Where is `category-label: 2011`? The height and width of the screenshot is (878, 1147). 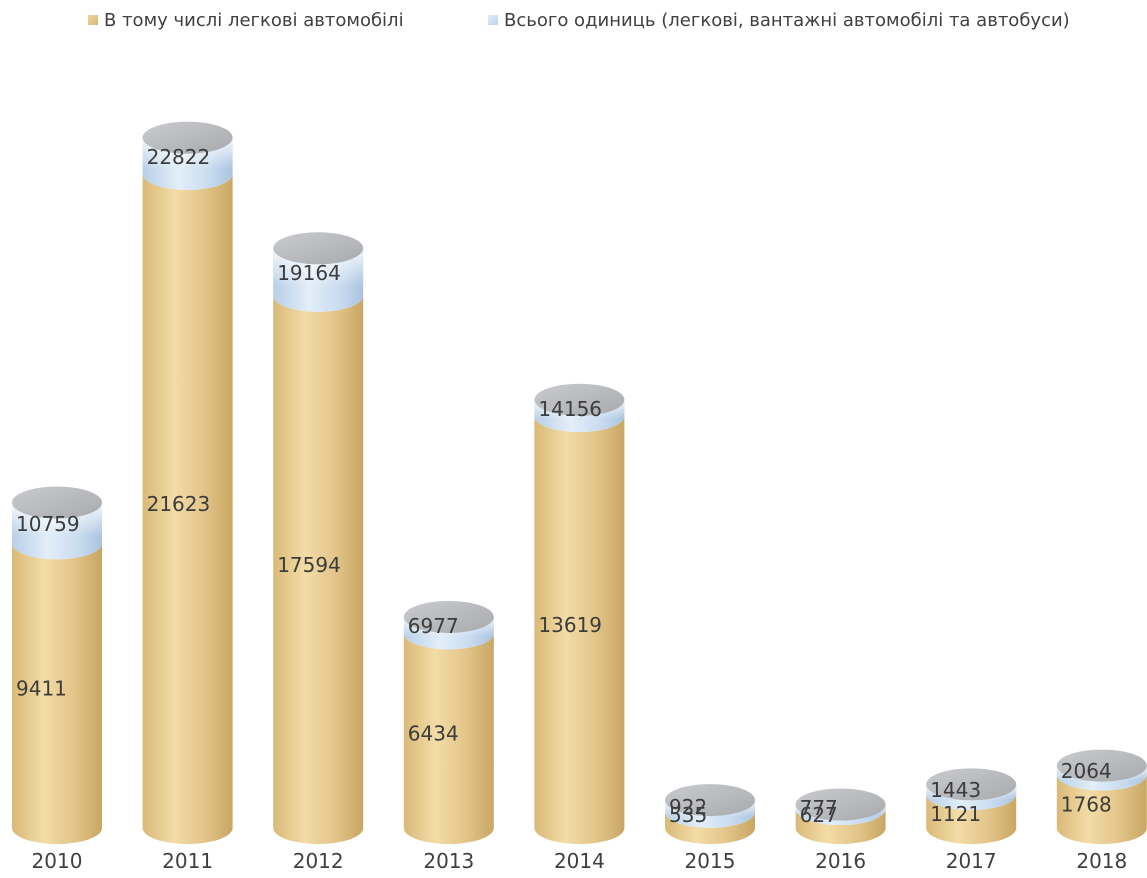
category-label: 2011 is located at coordinates (187, 861).